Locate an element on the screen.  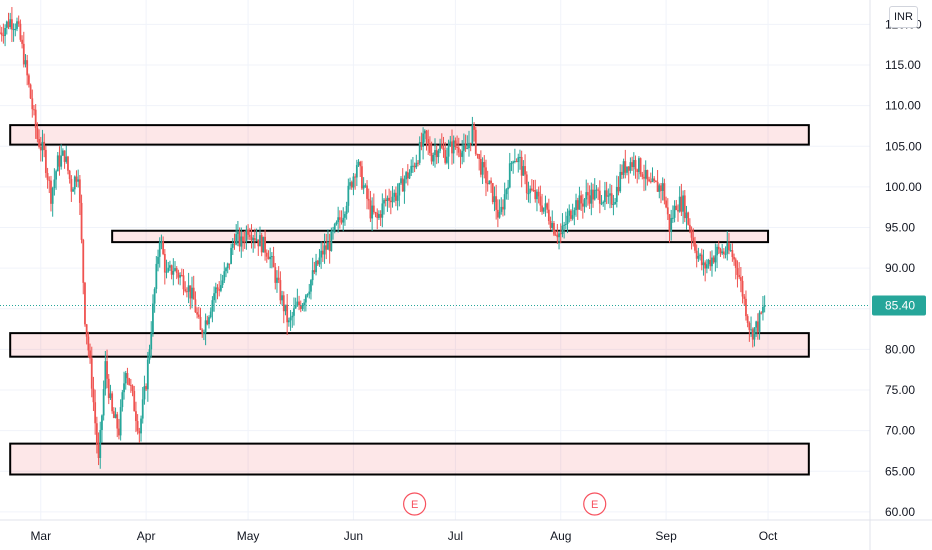
time-axis: Mar Apr May Jun Jul Aug Sep Oct is located at coordinates (404, 536).